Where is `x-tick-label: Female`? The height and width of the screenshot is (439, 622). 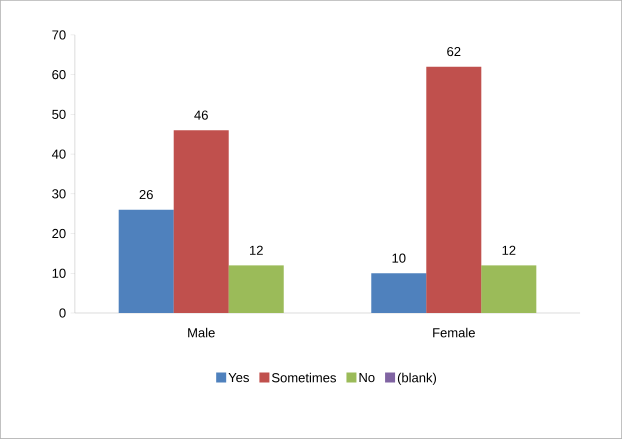 x-tick-label: Female is located at coordinates (454, 333).